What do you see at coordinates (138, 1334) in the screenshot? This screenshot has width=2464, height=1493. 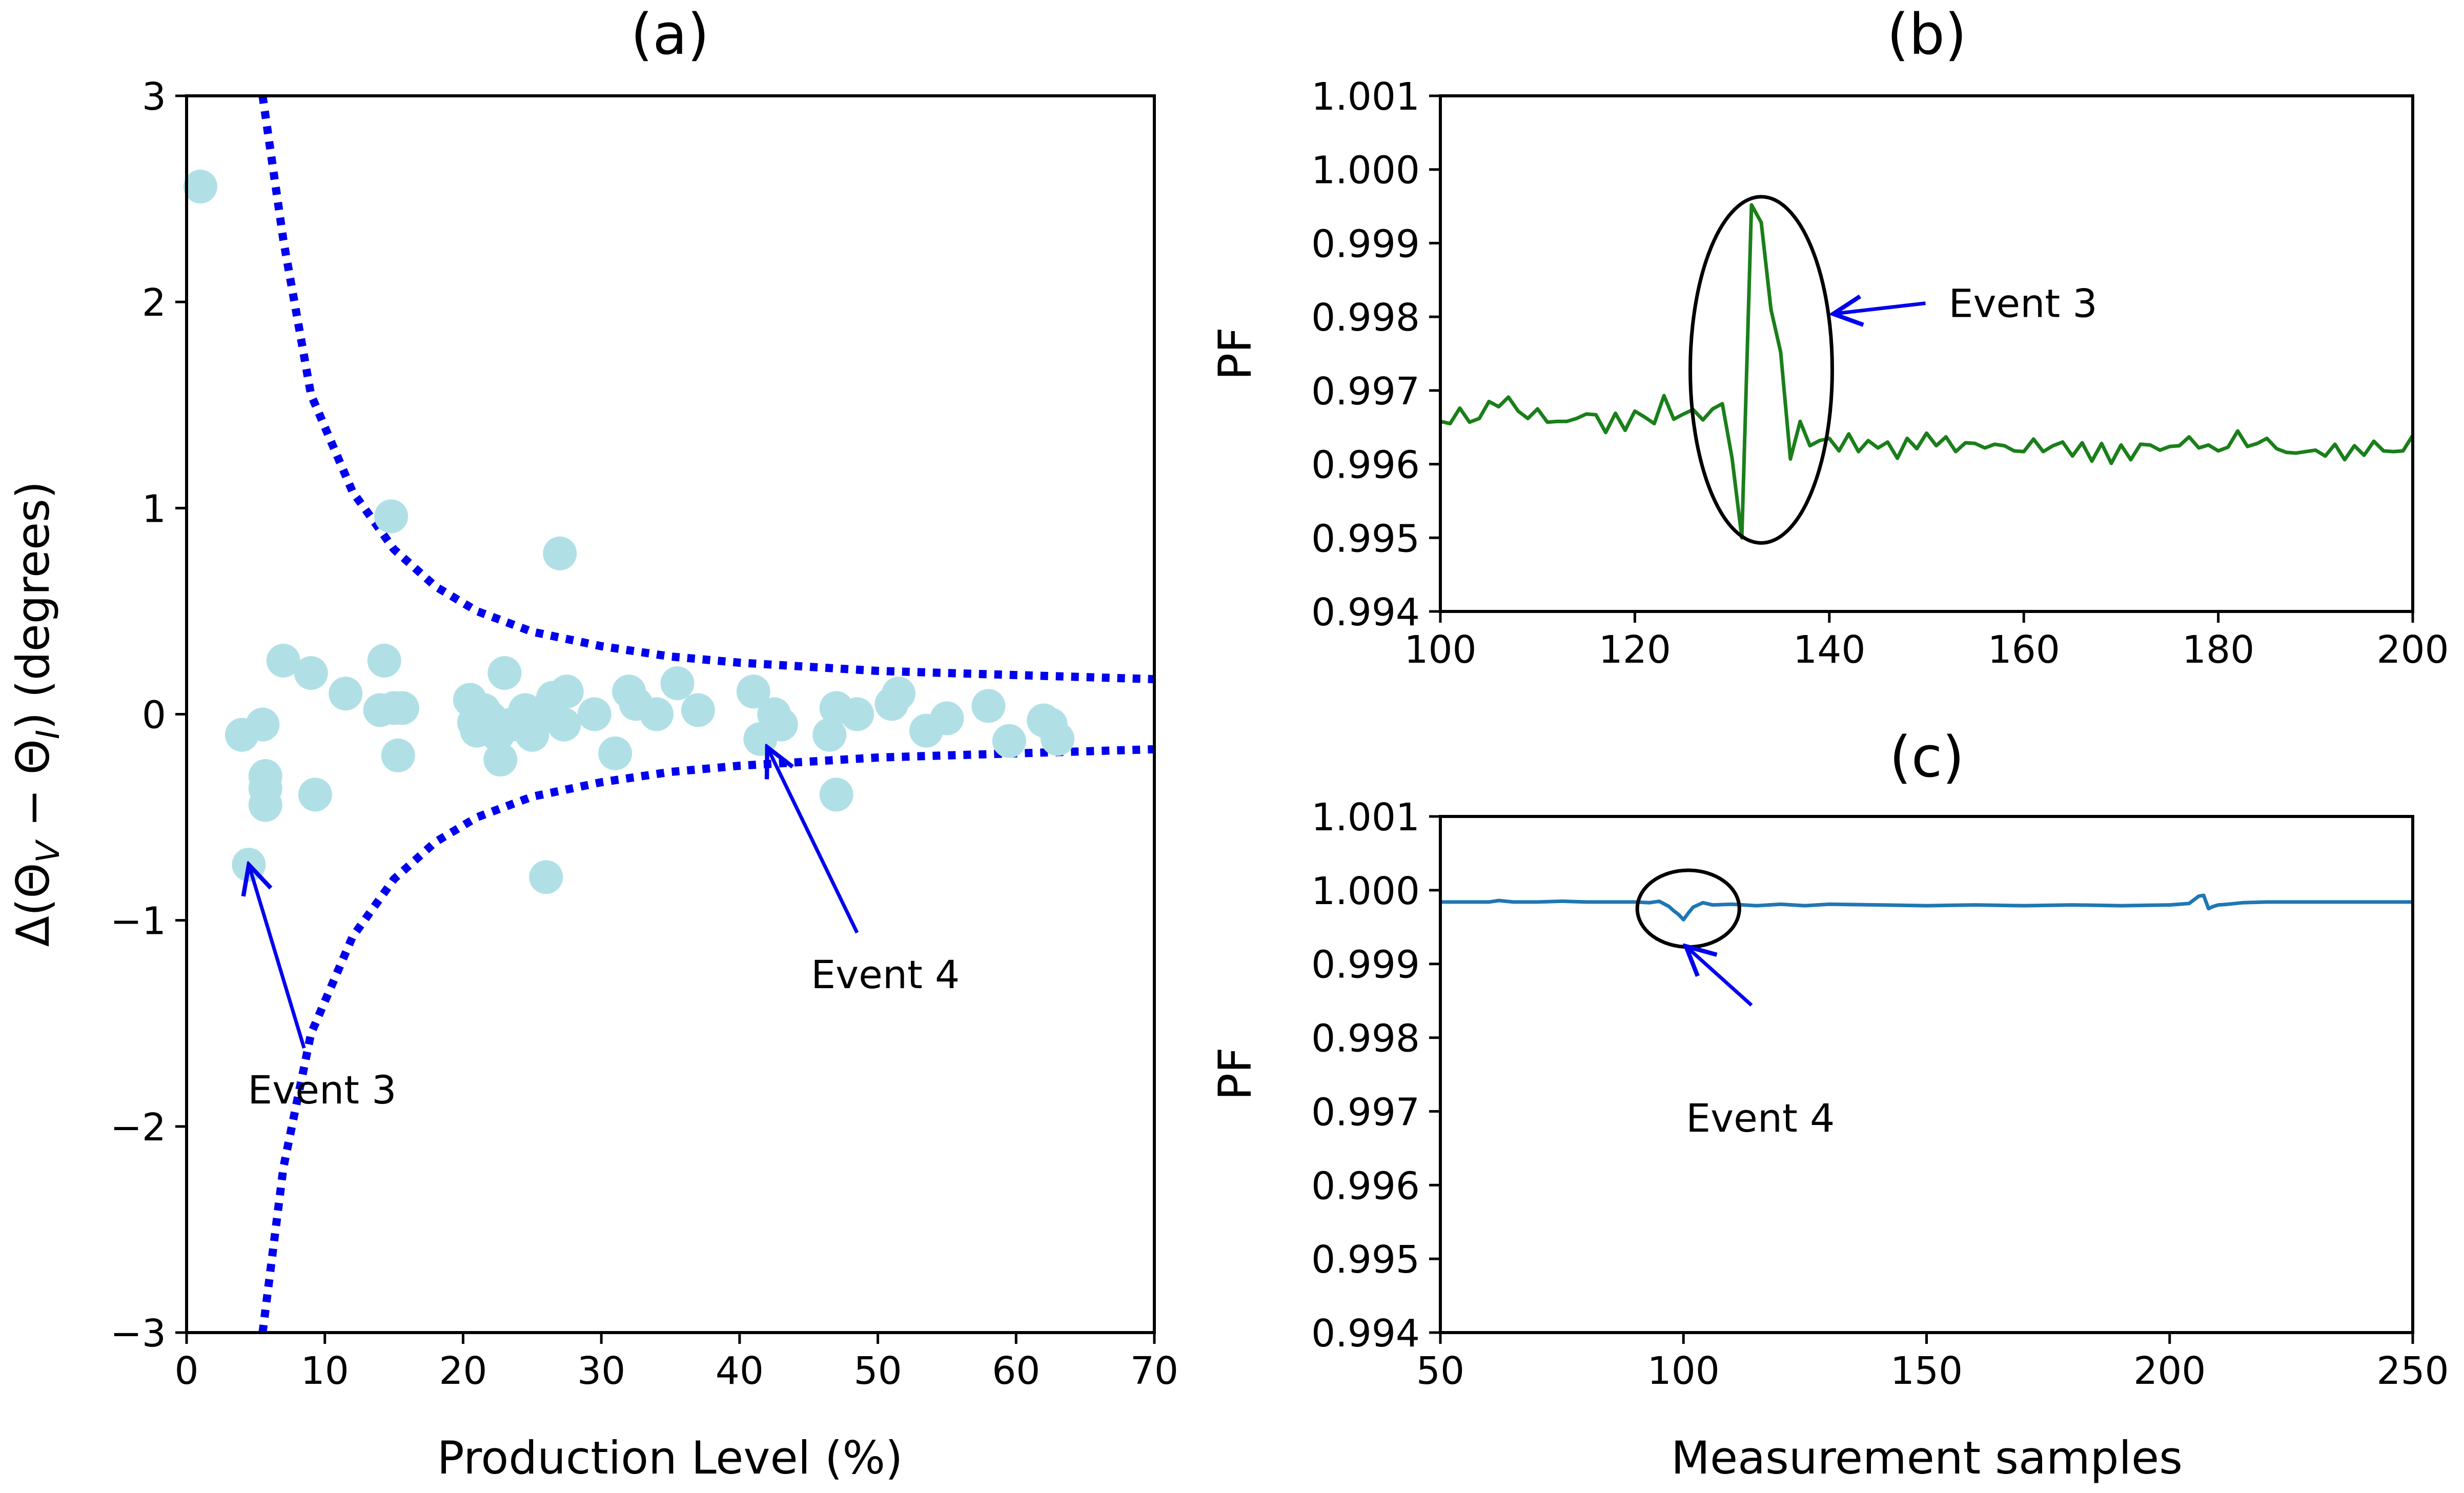 I see `y-tick-label: −3` at bounding box center [138, 1334].